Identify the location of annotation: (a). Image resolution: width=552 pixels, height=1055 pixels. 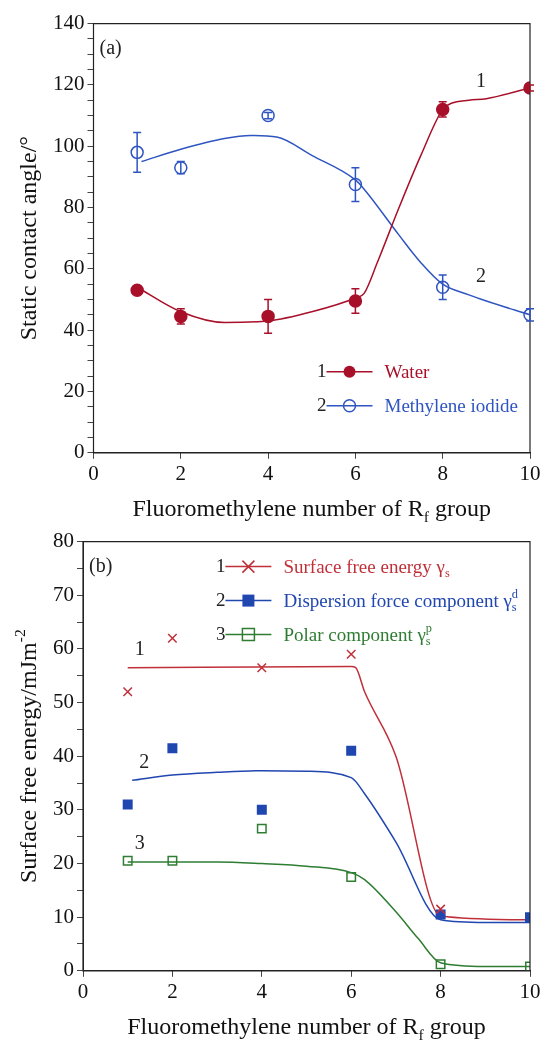
(110, 47).